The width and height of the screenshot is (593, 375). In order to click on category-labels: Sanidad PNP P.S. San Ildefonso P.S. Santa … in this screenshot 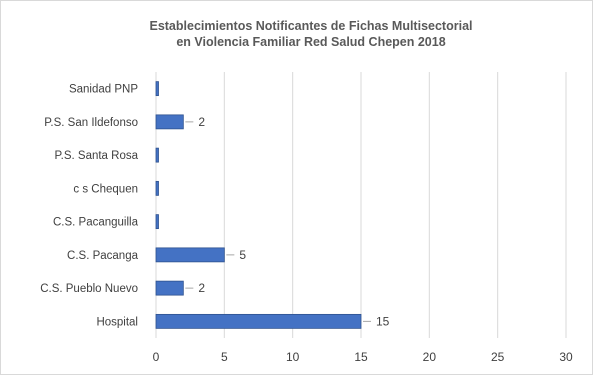, I will do `click(89, 206)`.